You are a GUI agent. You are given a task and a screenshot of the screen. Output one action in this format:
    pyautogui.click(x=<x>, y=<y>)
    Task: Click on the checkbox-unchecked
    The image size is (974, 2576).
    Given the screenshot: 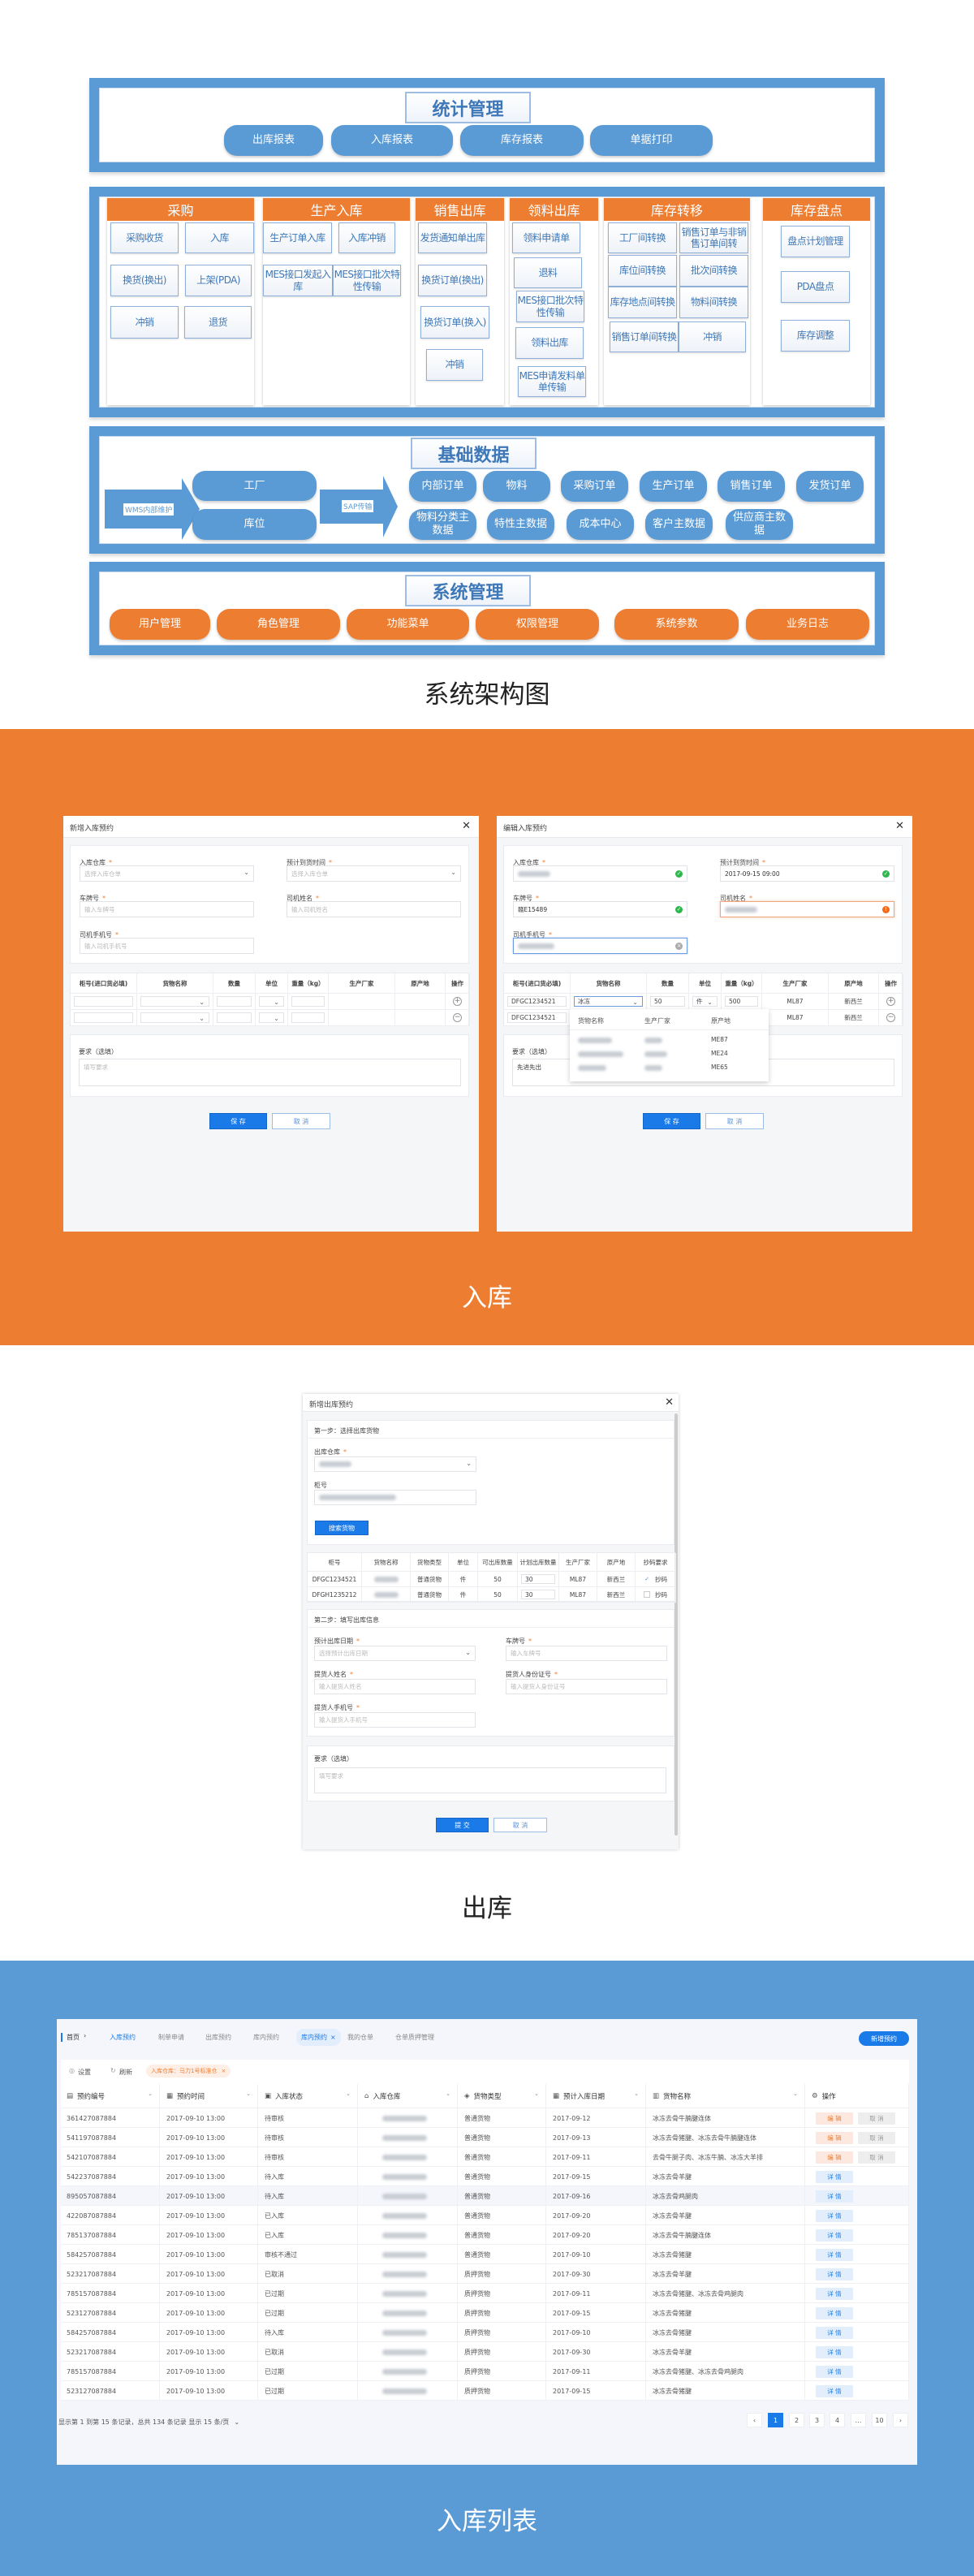 What is the action you would take?
    pyautogui.click(x=647, y=1594)
    